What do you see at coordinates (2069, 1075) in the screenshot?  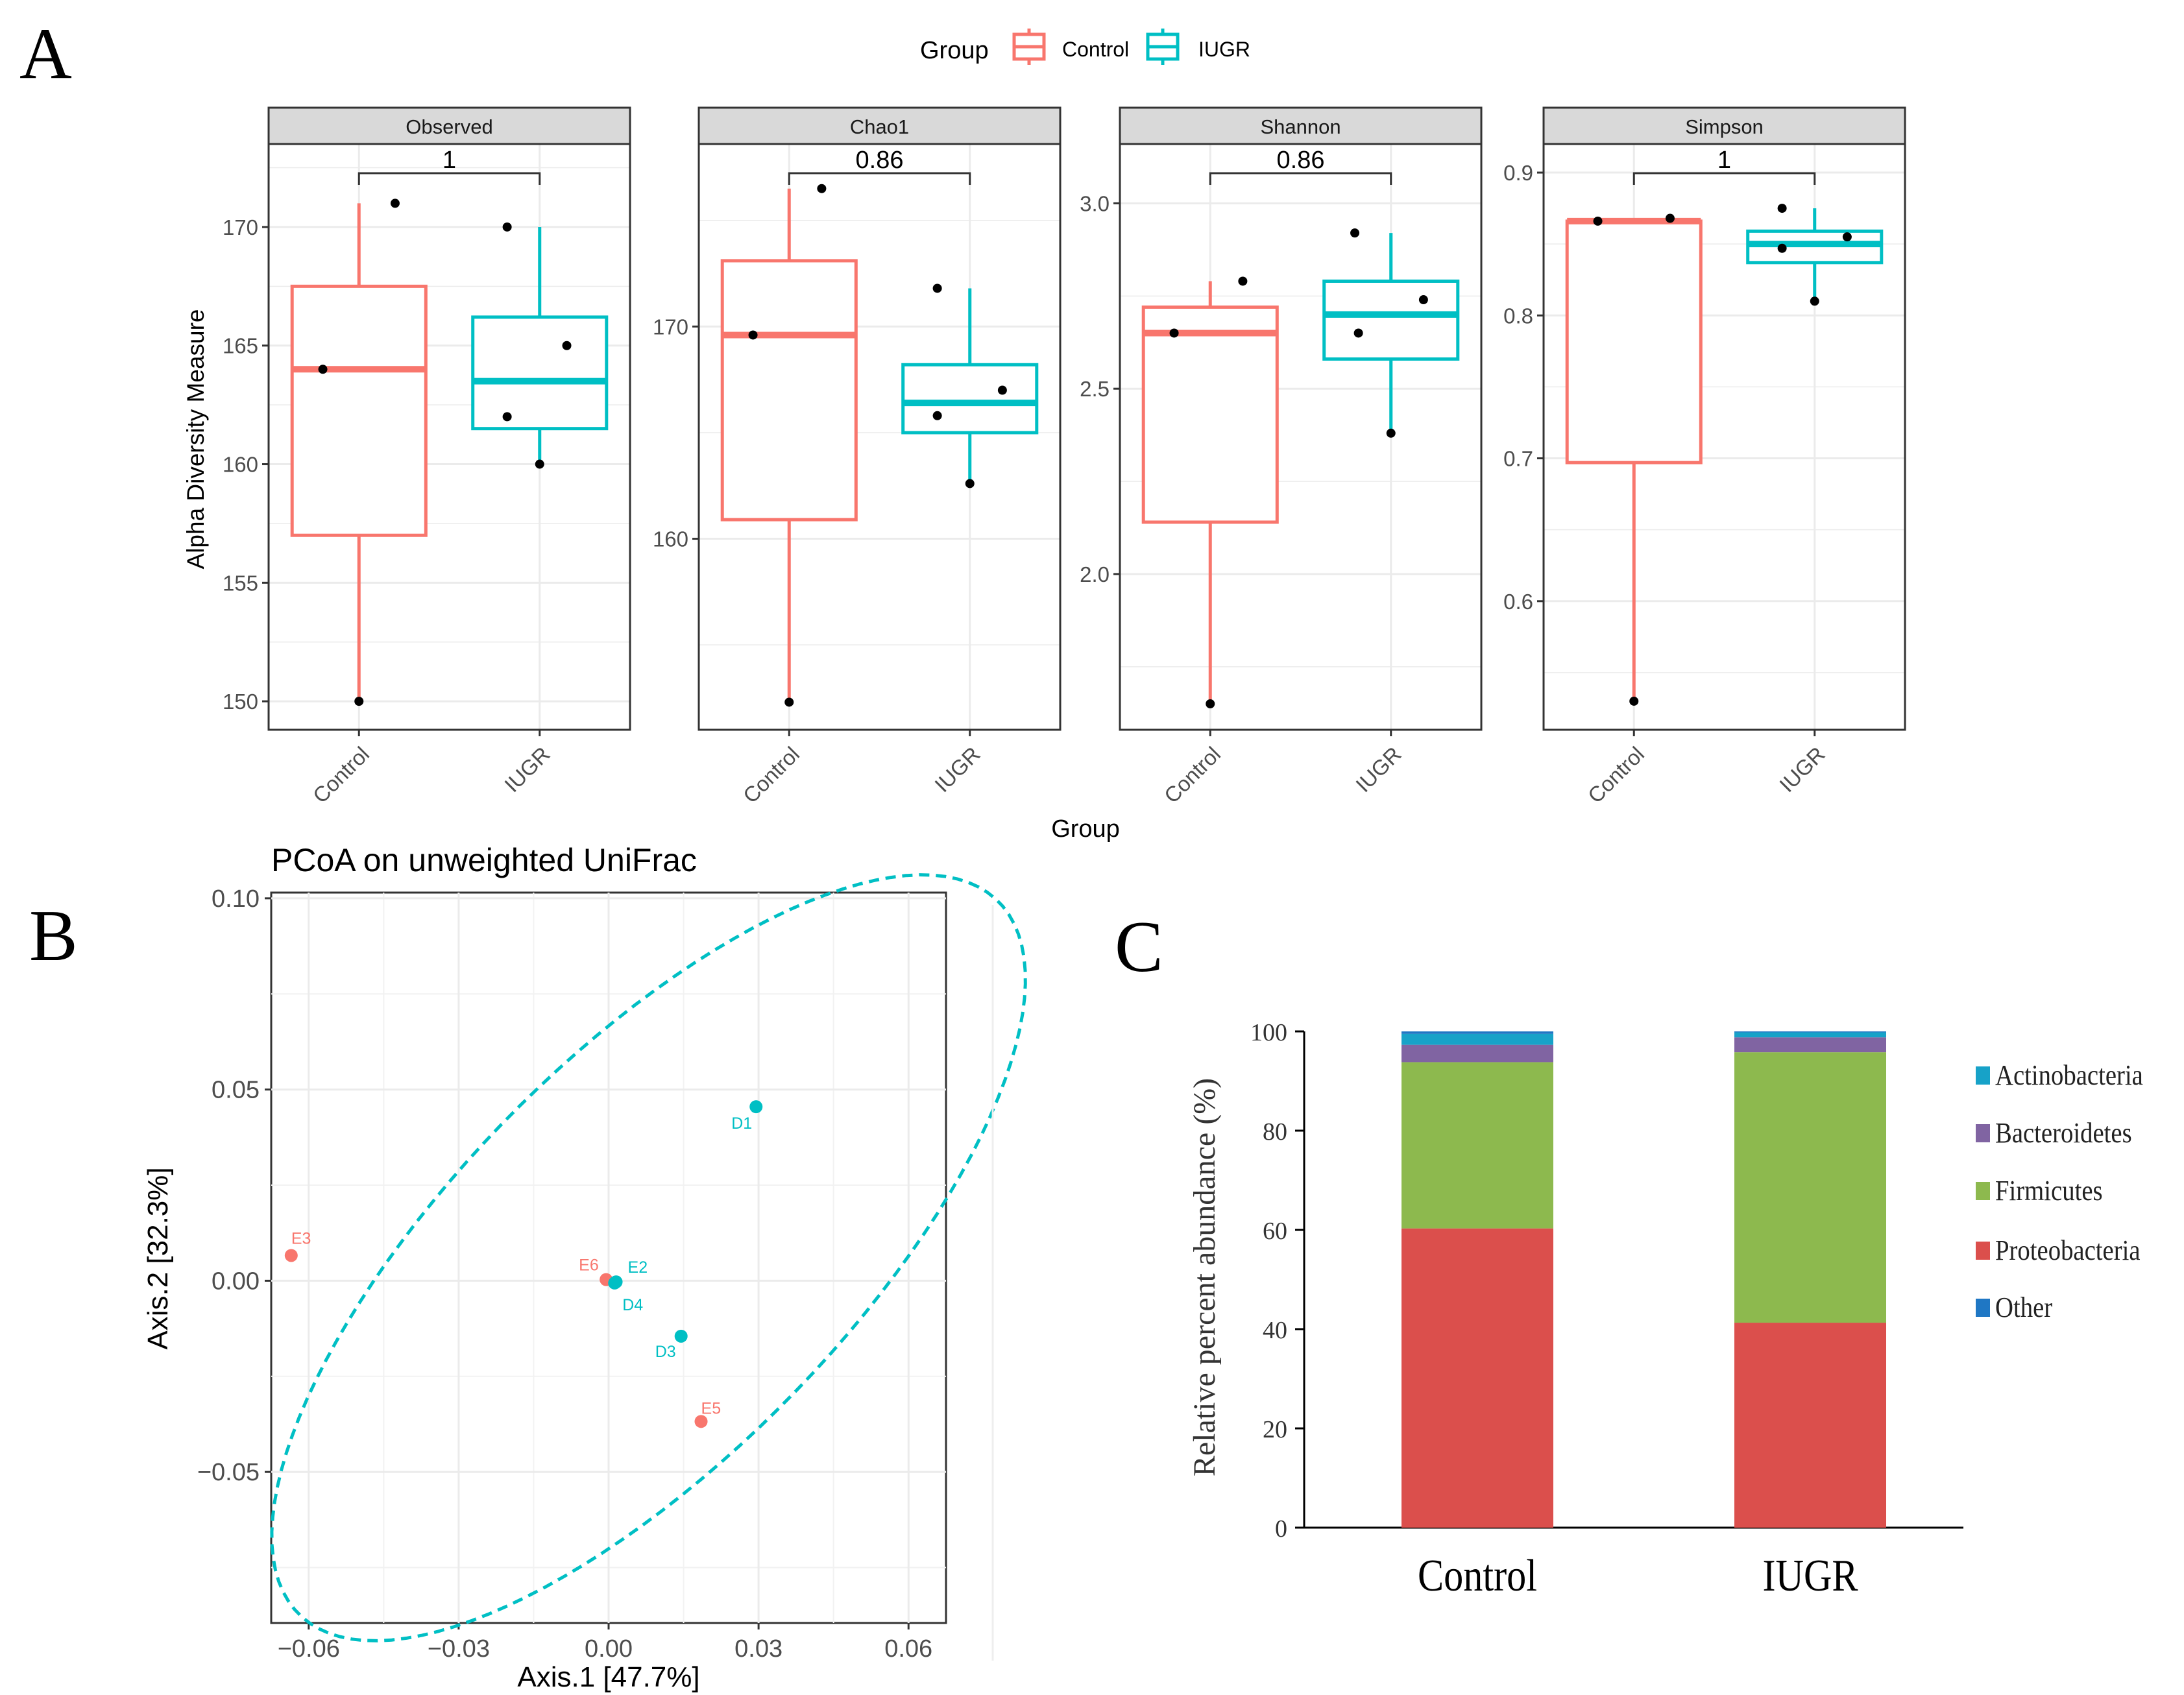 I see `legend-label-actinobacteria: Actinobacteria` at bounding box center [2069, 1075].